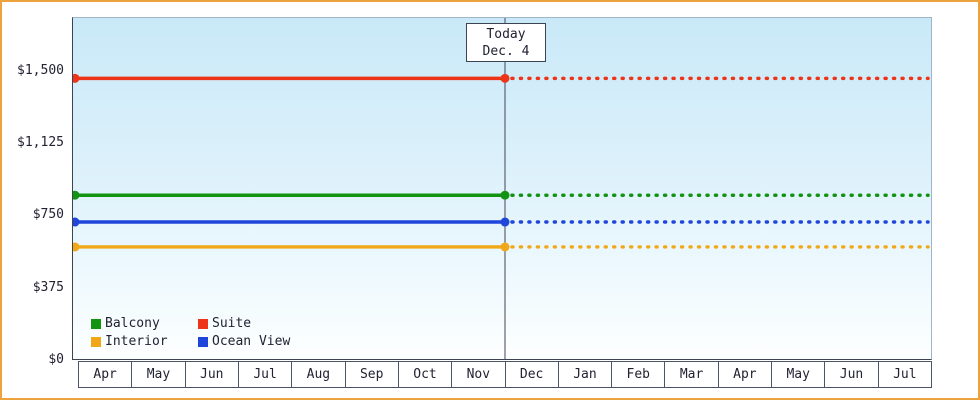 The height and width of the screenshot is (400, 980). I want to click on legend-item-suite: Suite, so click(244, 323).